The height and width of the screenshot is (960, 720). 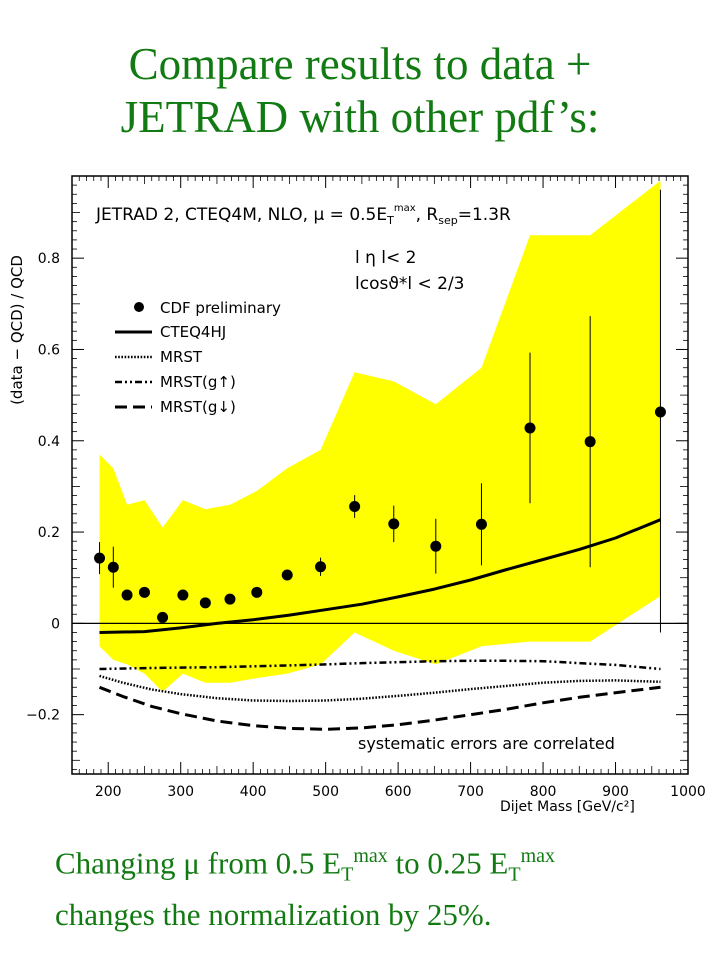 I want to click on caption-text-1: Changing μ from 0.5 E, so click(x=198, y=863).